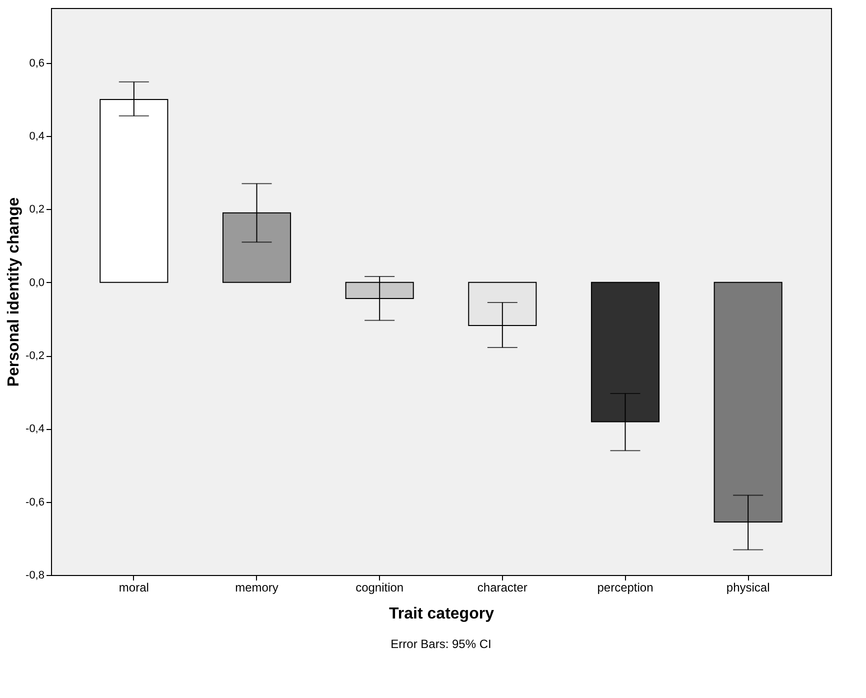 The width and height of the screenshot is (866, 698). Describe the element at coordinates (380, 587) in the screenshot. I see `x-tick-label: cognition` at that location.